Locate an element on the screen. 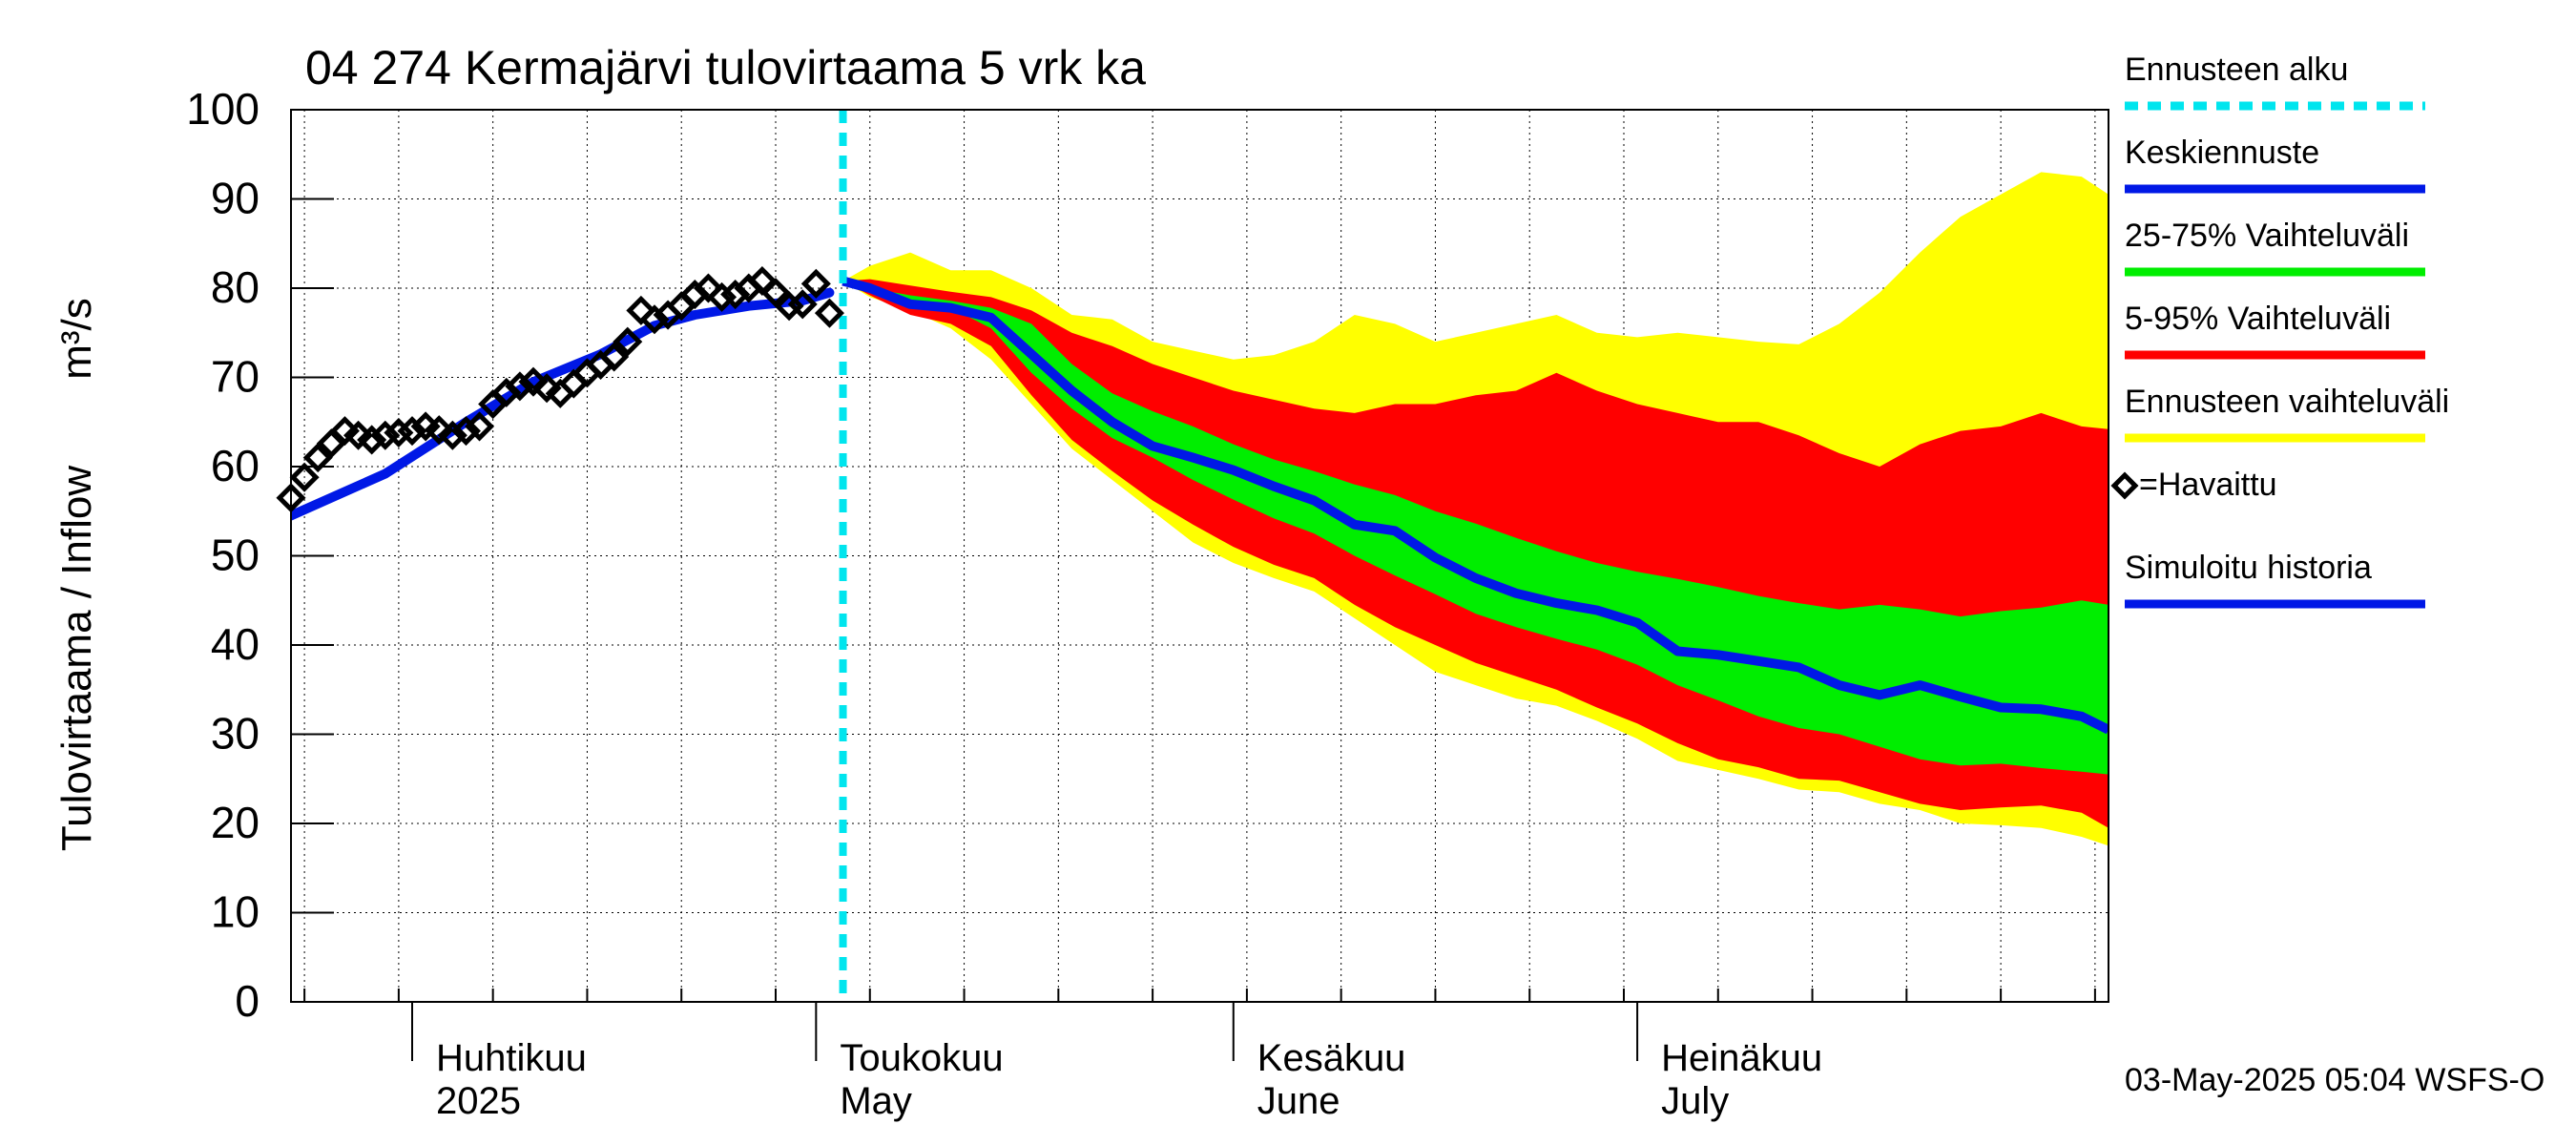 The image size is (2576, 1145). y-tick-label: 70 is located at coordinates (235, 377).